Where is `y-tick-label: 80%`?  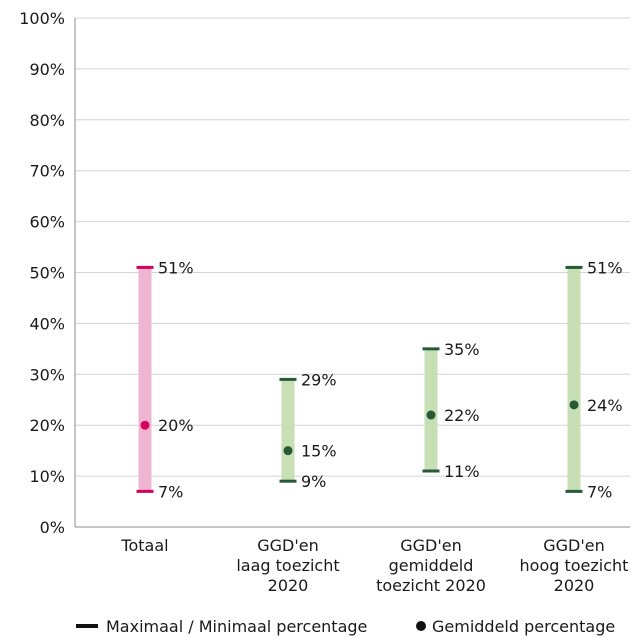 y-tick-label: 80% is located at coordinates (47, 120).